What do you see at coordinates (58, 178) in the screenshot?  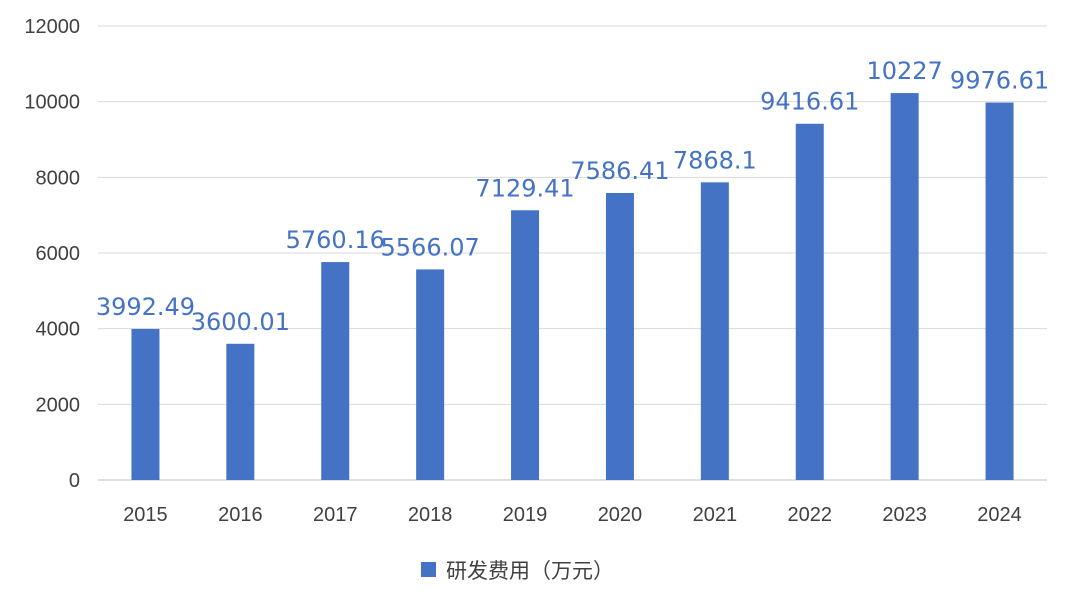 I see `y-tick-label: 8000` at bounding box center [58, 178].